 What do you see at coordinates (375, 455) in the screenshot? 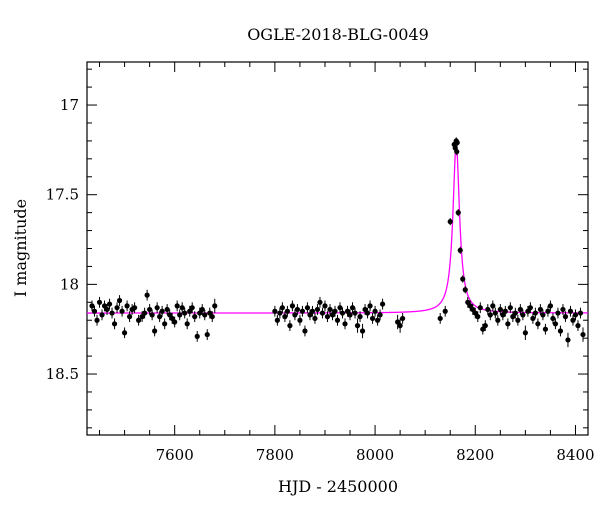
I see `x-tick-label: 8000` at bounding box center [375, 455].